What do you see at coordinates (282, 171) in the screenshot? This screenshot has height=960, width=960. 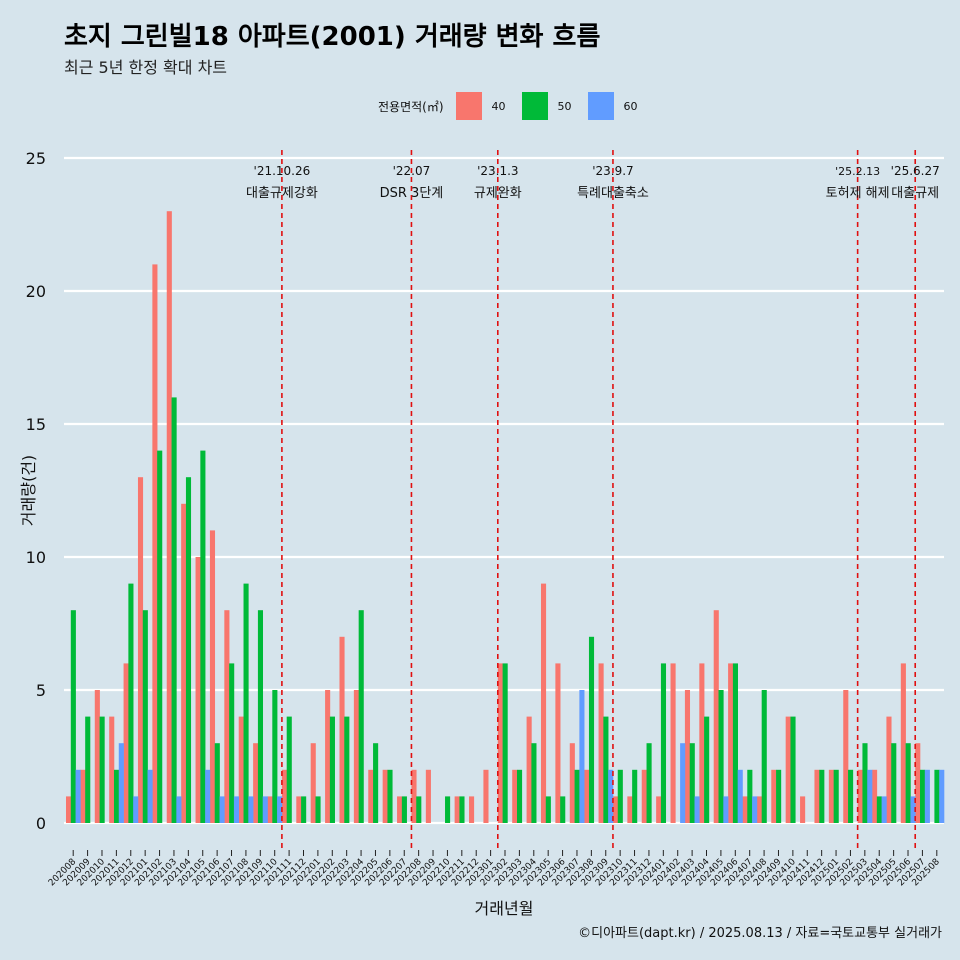 I see `event-date-0: '21.10.26` at bounding box center [282, 171].